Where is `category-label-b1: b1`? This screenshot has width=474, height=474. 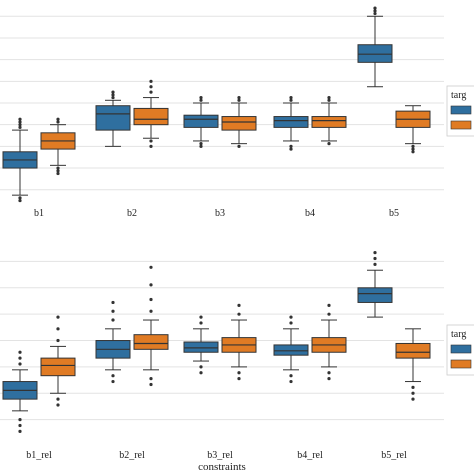 category-label-b1: b1 is located at coordinates (39, 213).